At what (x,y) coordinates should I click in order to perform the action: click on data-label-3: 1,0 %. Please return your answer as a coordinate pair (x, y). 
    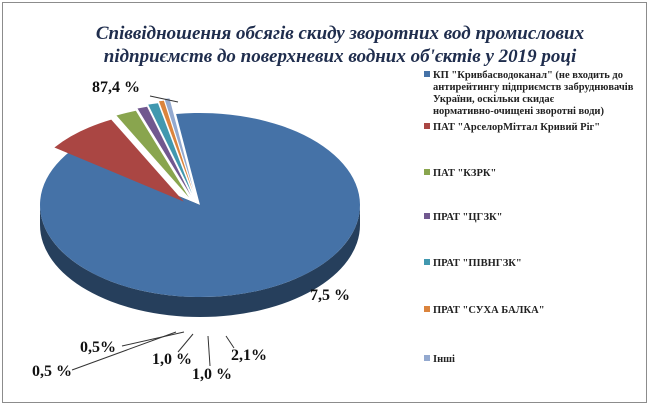
    Looking at the image, I should click on (212, 374).